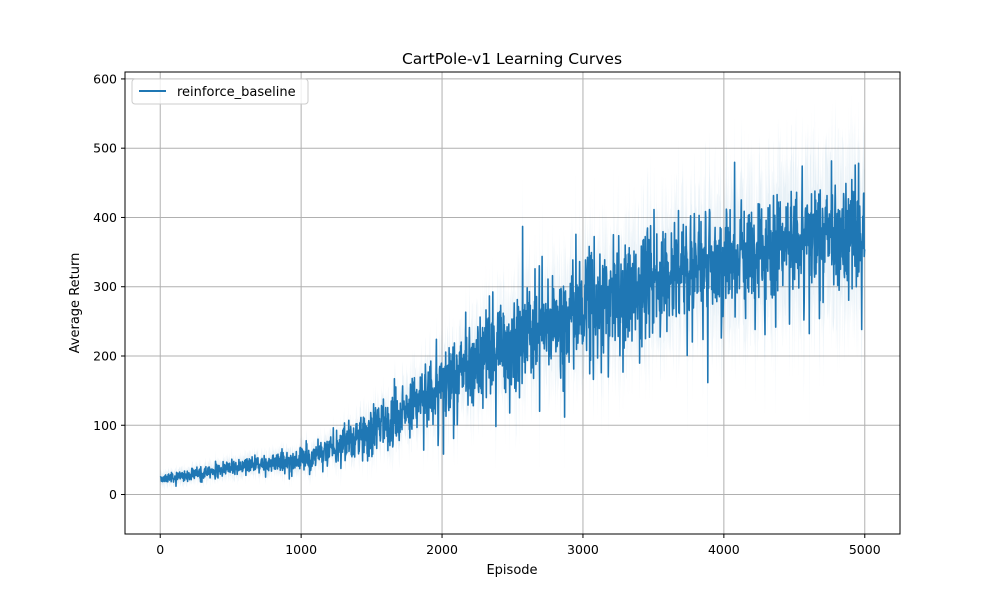 The image size is (1000, 600). I want to click on legend: reinforce_baseline, so click(220, 91).